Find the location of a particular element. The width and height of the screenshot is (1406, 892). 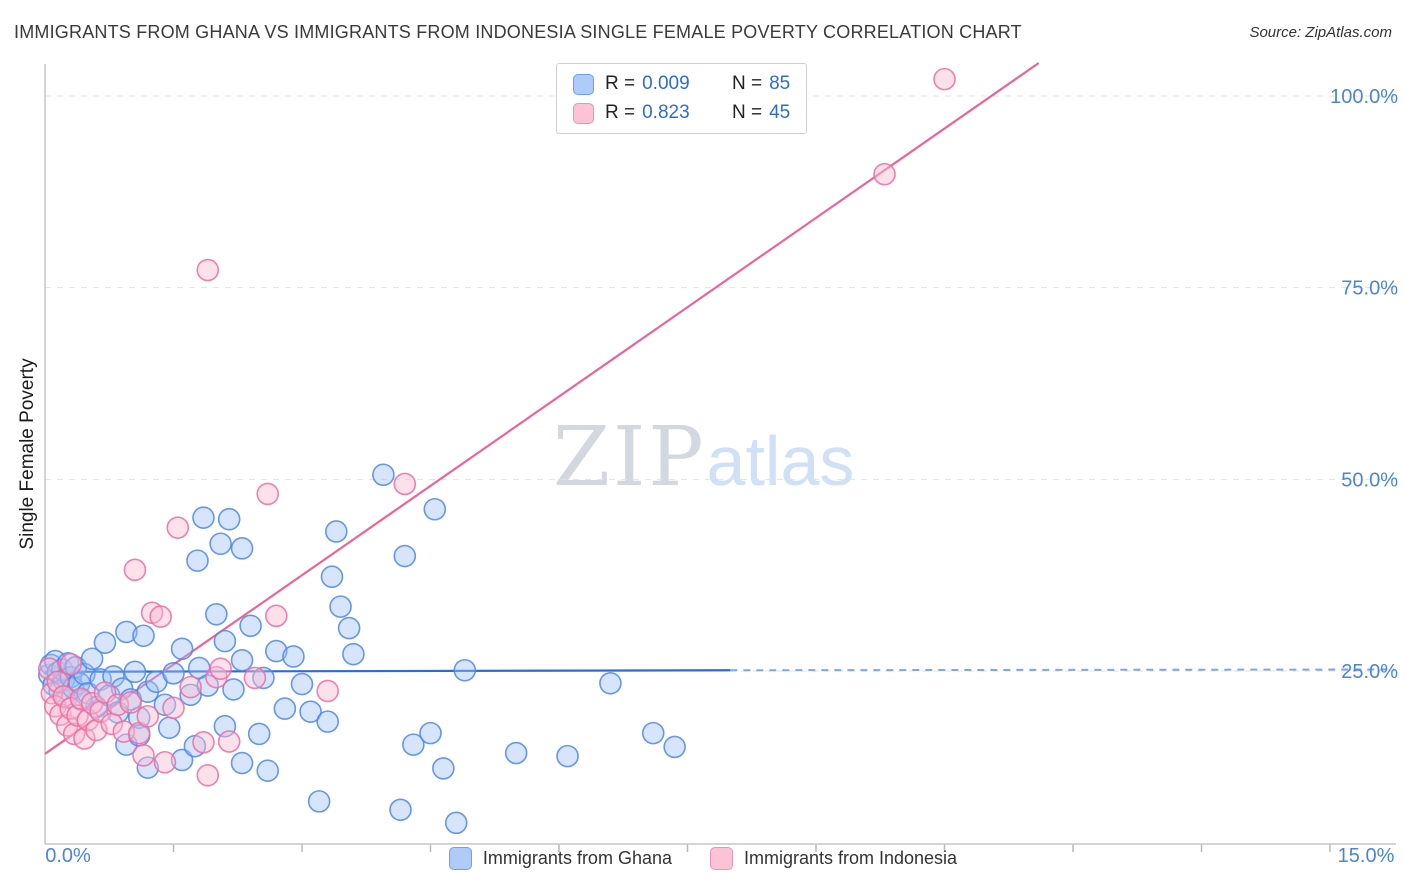

watermark: ZIPatlas is located at coordinates (703, 457).